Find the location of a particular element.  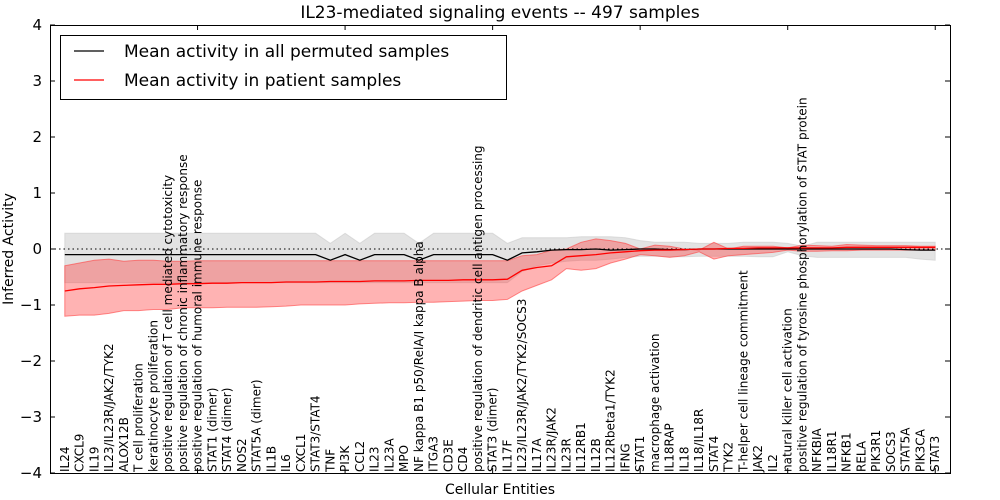

y-axis-label: Inferred Activity is located at coordinates (9, 249).